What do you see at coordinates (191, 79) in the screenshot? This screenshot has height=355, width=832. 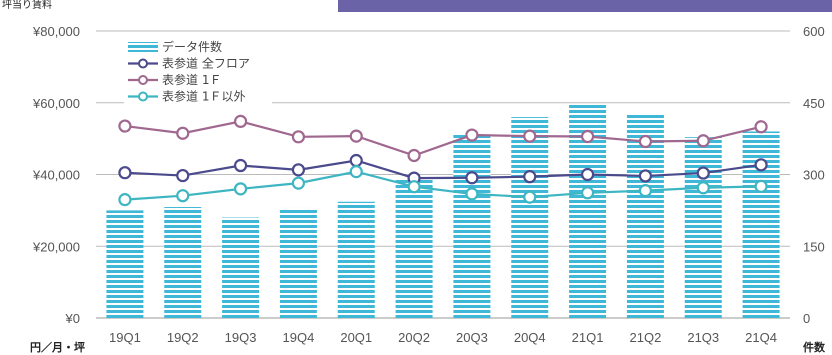 I see `legend-label: 表参道 1Ｆ` at bounding box center [191, 79].